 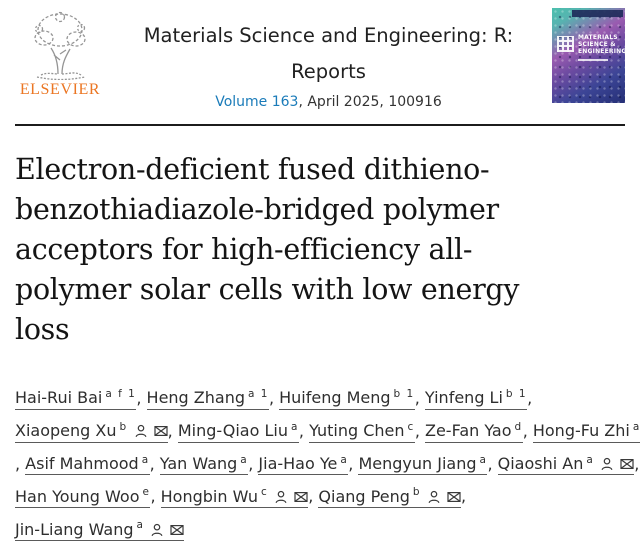 I want to click on volume-issue-line: Volume 163, April 2025, 100916, so click(x=328, y=102).